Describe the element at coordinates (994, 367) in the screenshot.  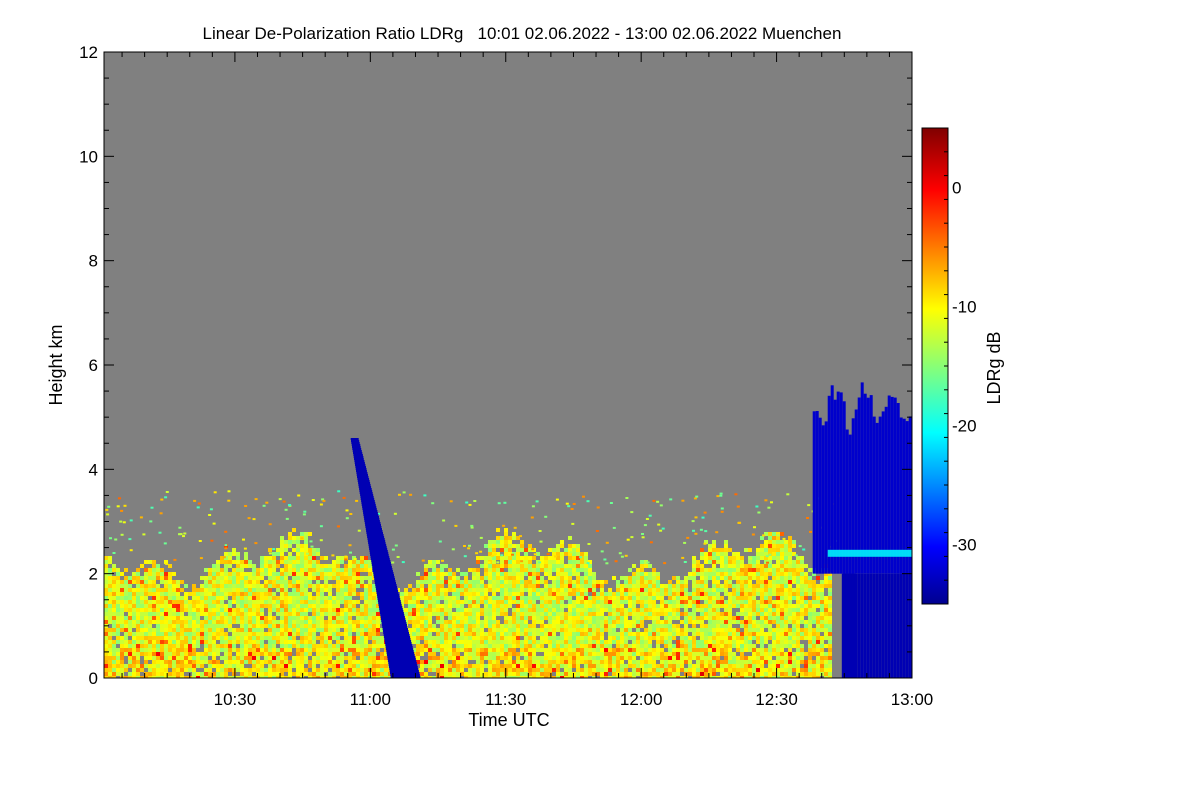
I see `colorbar-label: LDRg dB` at that location.